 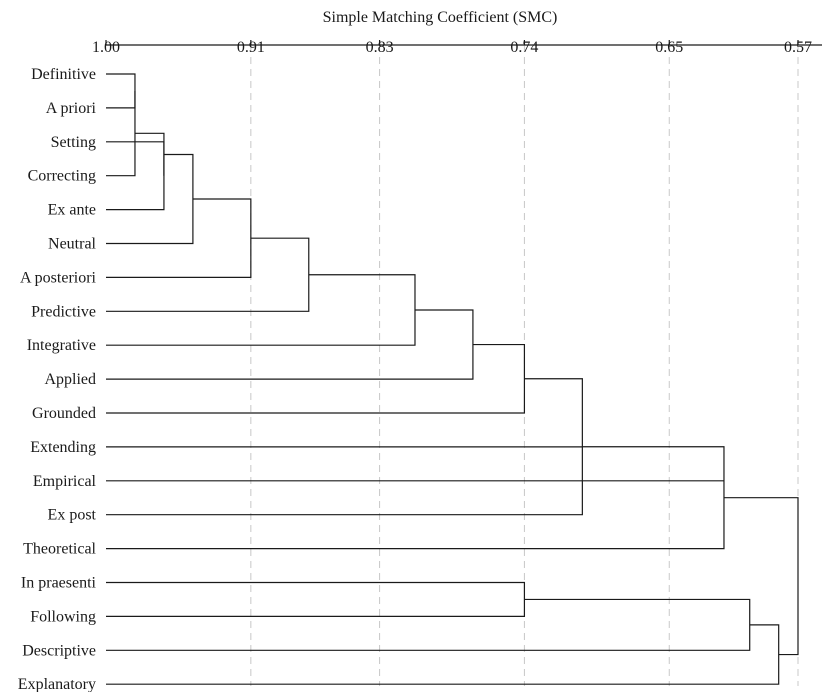 I want to click on leaf-label: Applied, so click(x=70, y=379).